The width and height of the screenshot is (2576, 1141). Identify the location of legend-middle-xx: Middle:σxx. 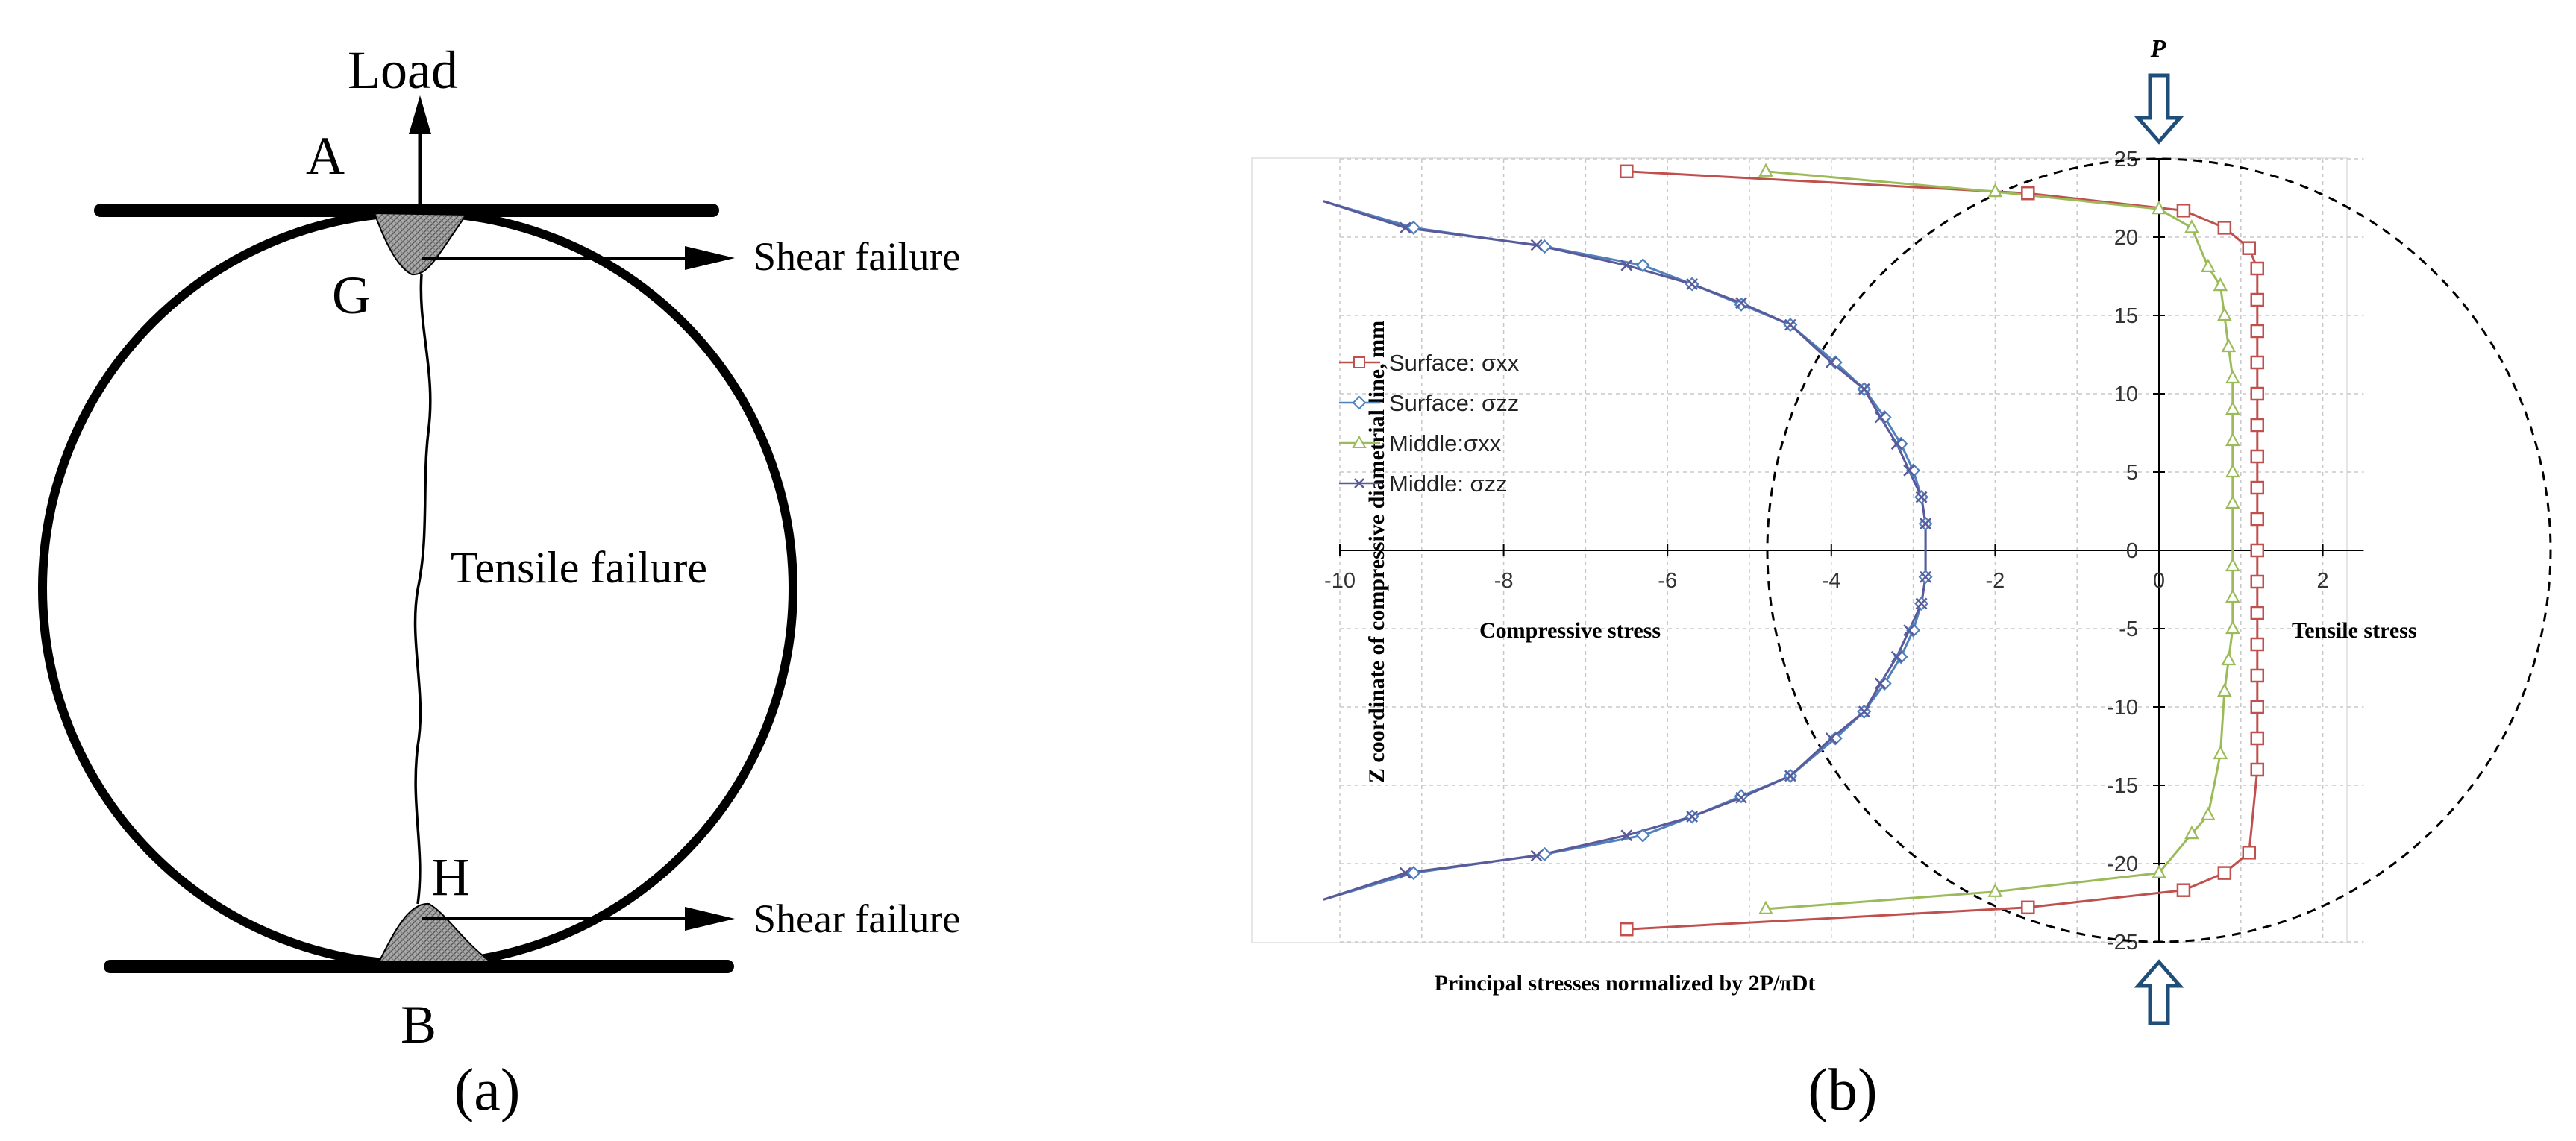
(1420, 443).